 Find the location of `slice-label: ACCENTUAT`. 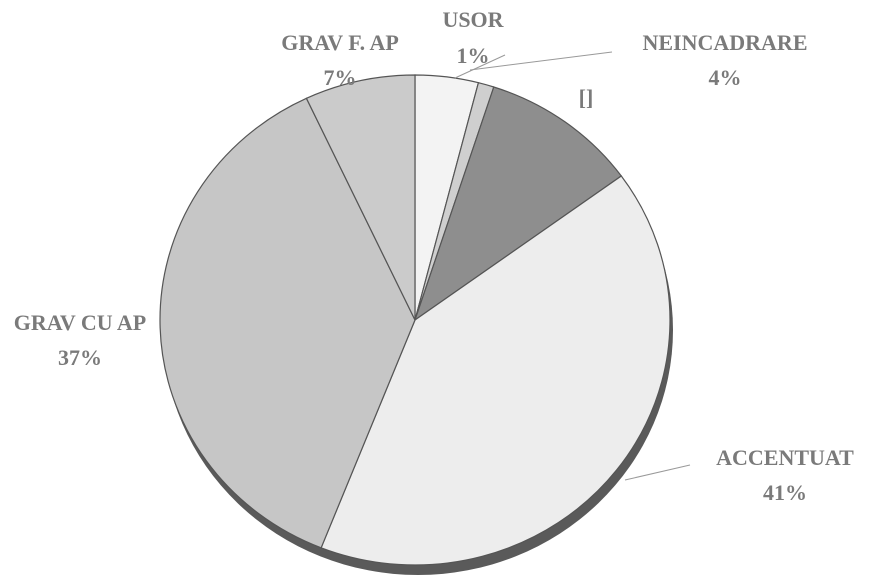

slice-label: ACCENTUAT is located at coordinates (785, 457).